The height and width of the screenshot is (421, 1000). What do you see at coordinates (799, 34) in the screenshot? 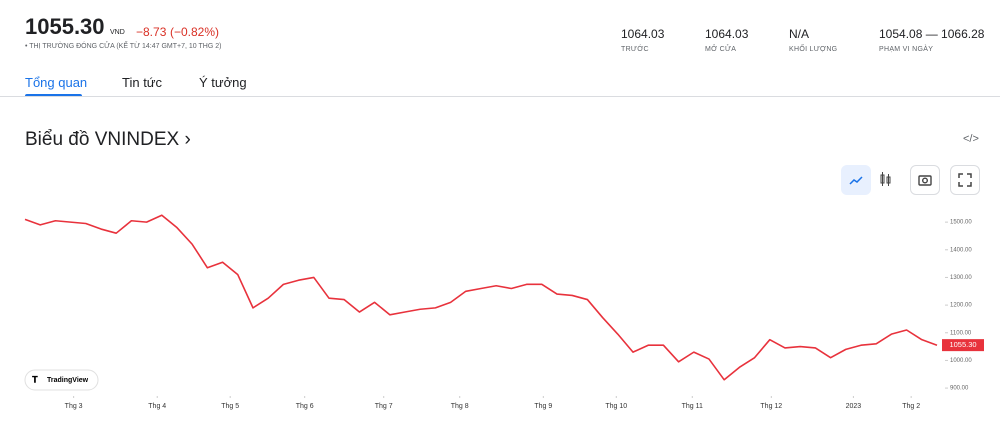
I see `stat-value: N/A` at bounding box center [799, 34].